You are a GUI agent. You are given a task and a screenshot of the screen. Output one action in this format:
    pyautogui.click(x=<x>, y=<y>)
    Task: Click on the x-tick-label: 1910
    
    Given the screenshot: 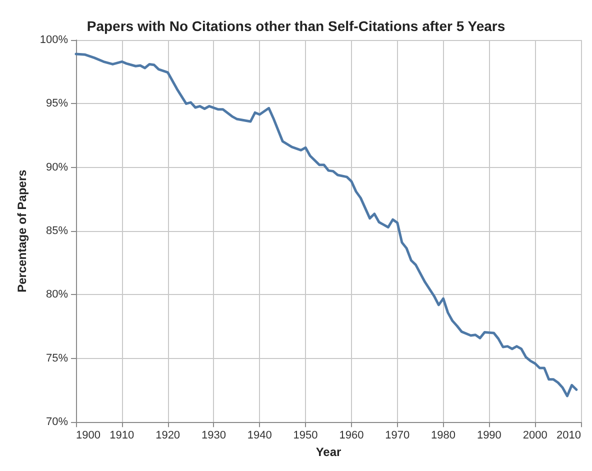 What is the action you would take?
    pyautogui.click(x=122, y=436)
    